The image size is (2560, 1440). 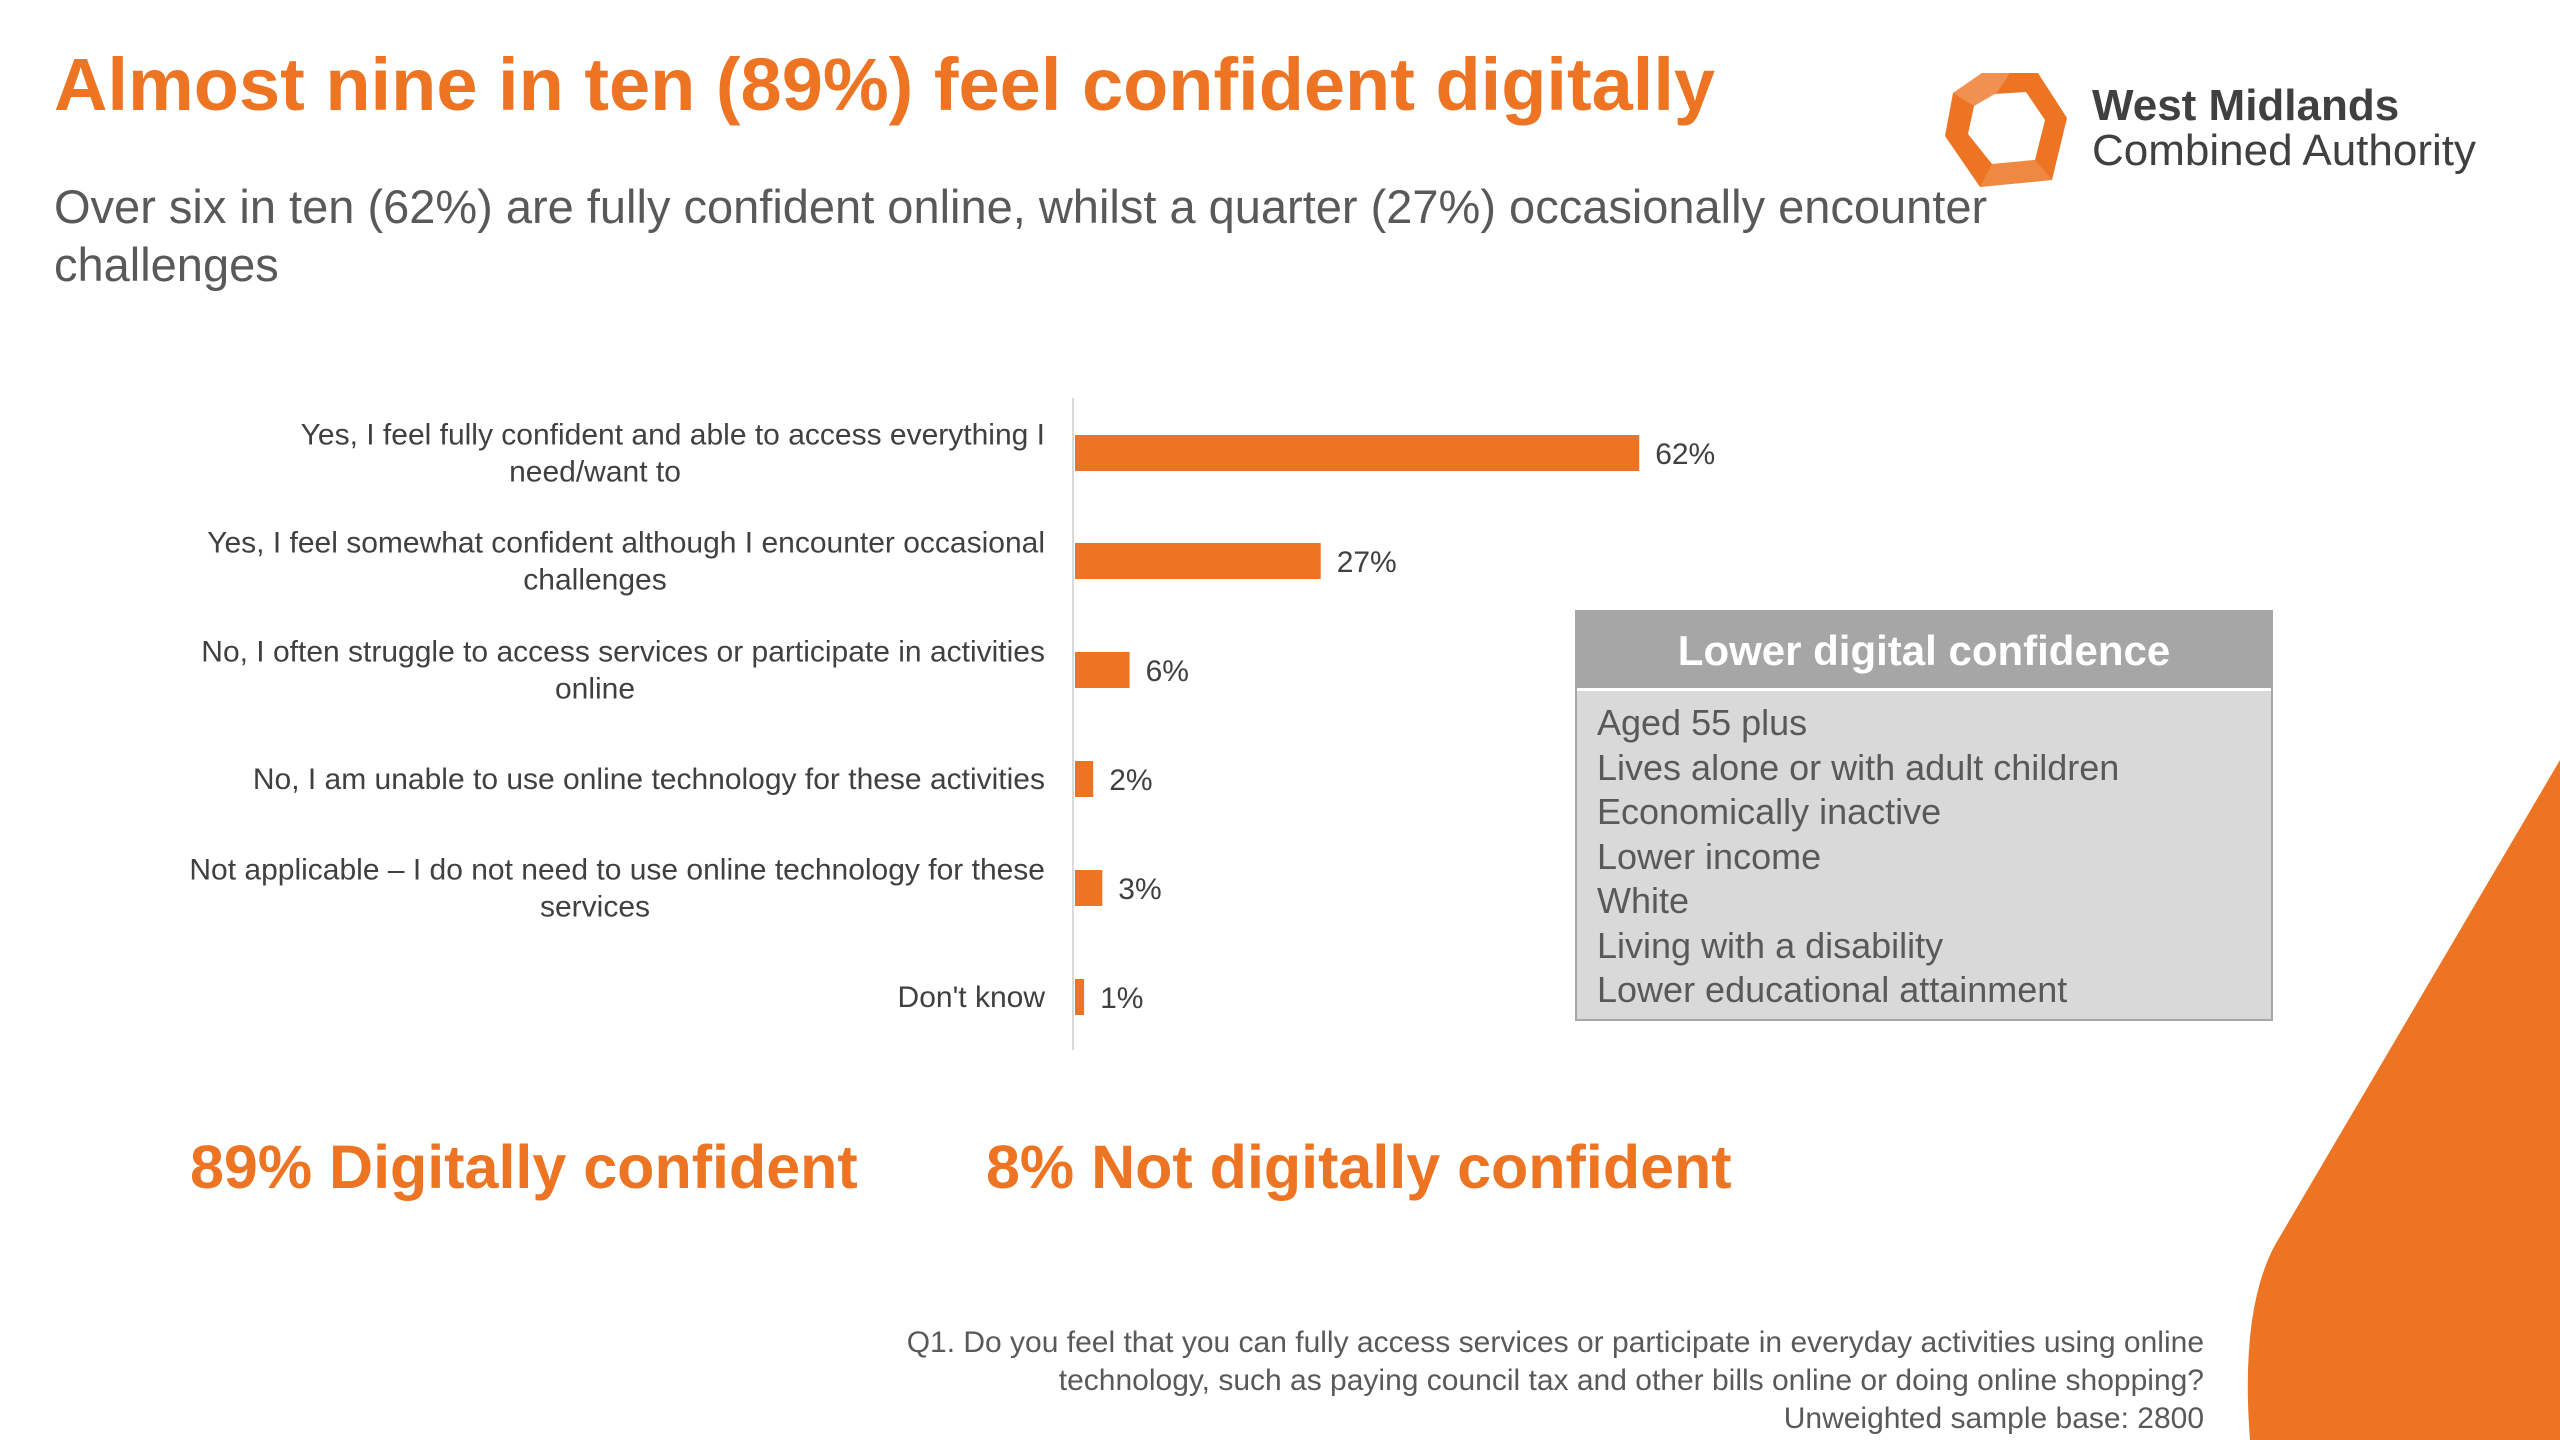 What do you see at coordinates (1643, 900) in the screenshot?
I see `callout-item: White` at bounding box center [1643, 900].